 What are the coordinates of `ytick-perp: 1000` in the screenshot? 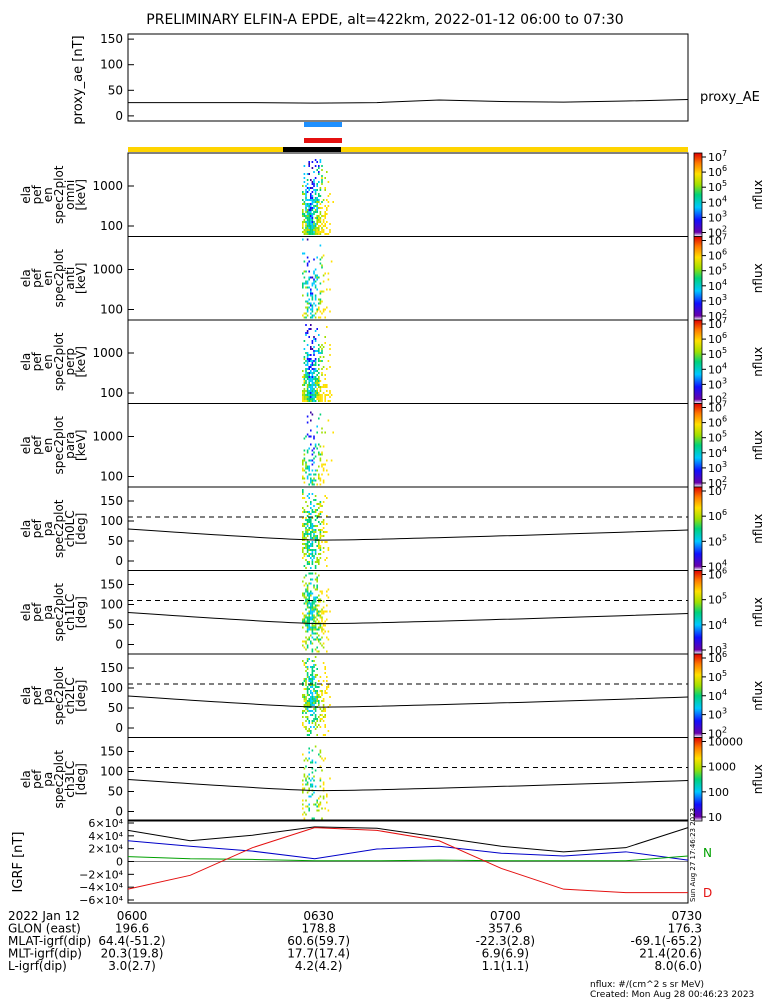 It's located at (107, 353).